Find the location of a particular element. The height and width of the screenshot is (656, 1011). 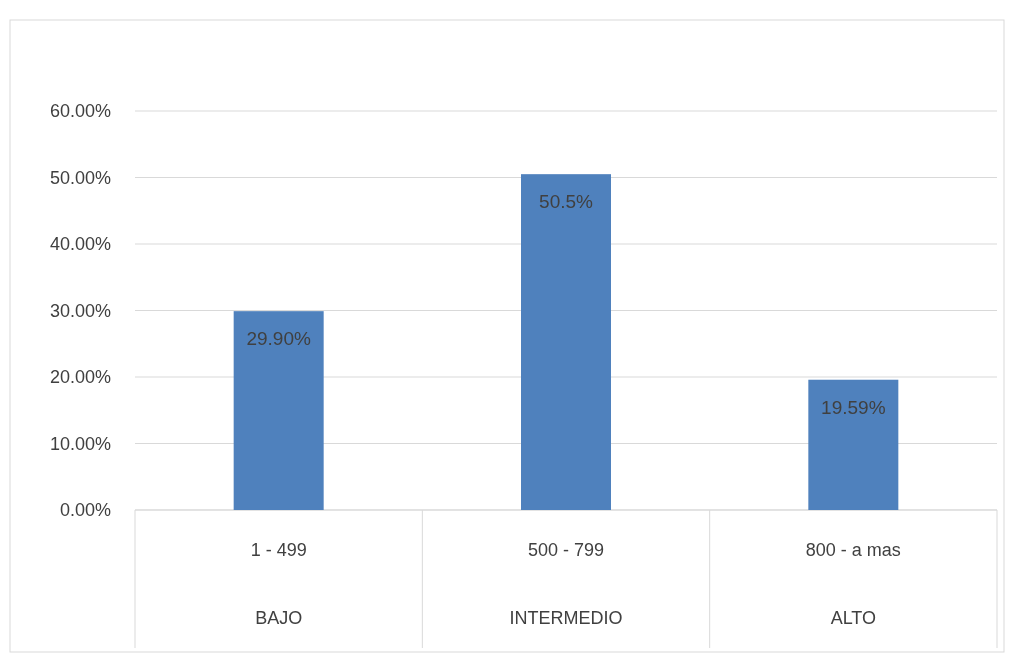

y-tick-label: 40.00% is located at coordinates (80, 244).